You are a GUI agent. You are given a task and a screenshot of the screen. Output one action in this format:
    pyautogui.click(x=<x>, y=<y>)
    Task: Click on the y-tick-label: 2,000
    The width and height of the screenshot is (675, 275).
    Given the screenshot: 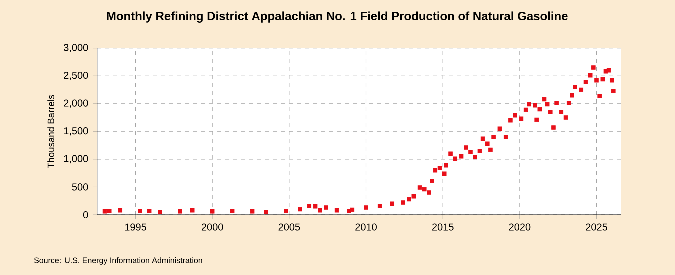 What is the action you would take?
    pyautogui.click(x=76, y=104)
    